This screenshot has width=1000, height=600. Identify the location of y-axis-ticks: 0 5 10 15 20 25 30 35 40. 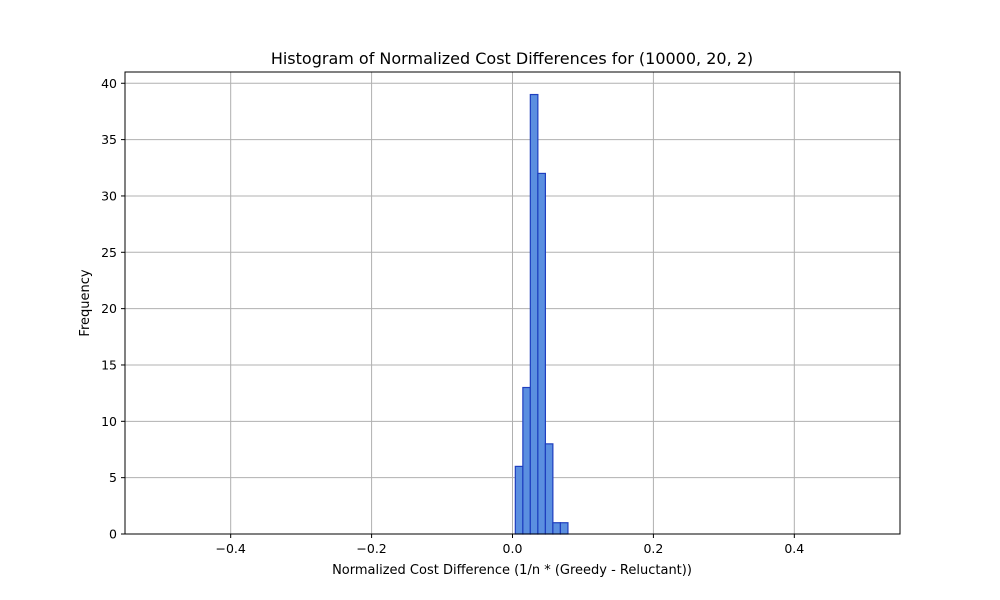
(113, 309).